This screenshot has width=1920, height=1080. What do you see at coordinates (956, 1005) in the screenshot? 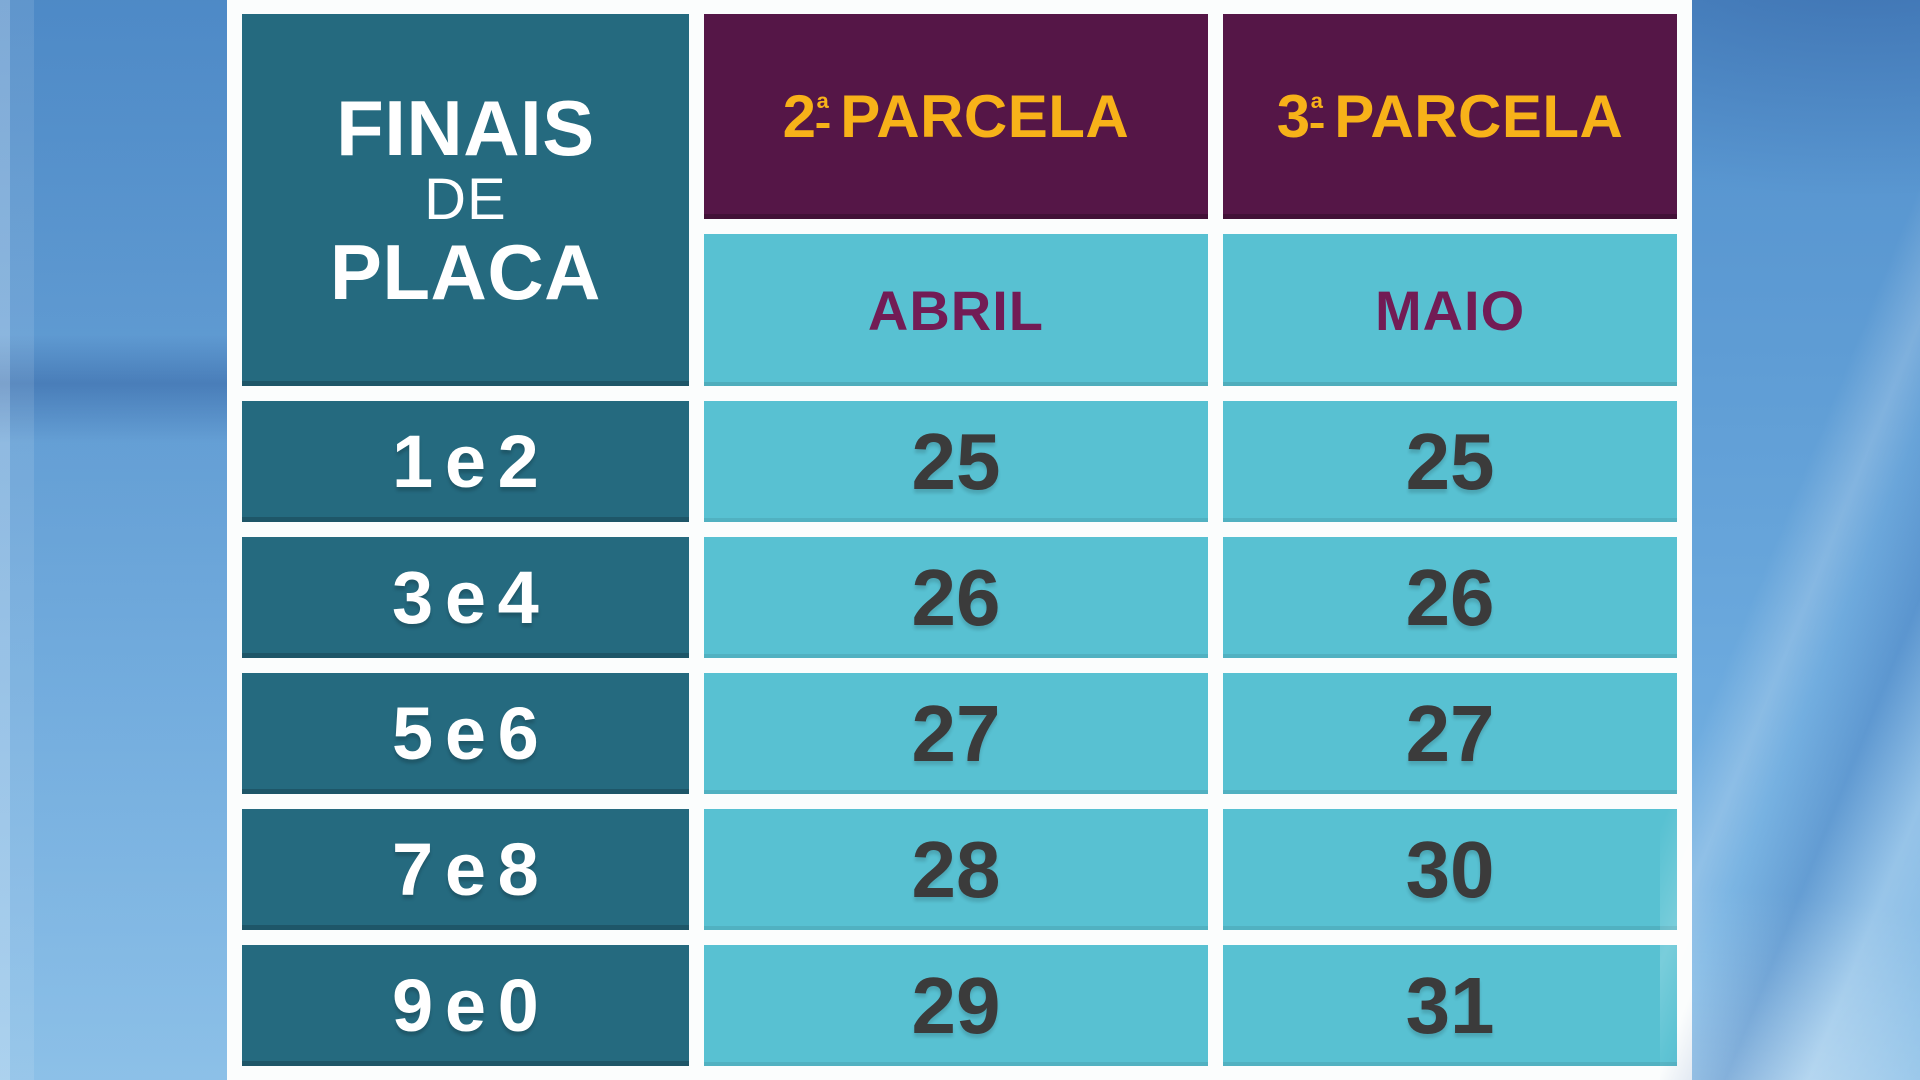
I see `abril-date-cell: 29` at bounding box center [956, 1005].